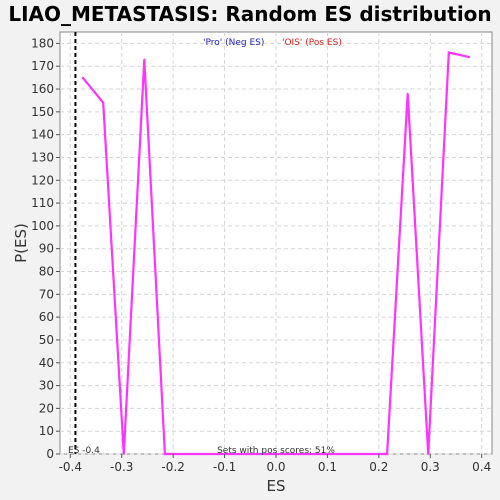 This screenshot has height=500, width=500. Describe the element at coordinates (276, 451) in the screenshot. I see `pos-scores-annotation: Sets with pos scores: 51%` at that location.